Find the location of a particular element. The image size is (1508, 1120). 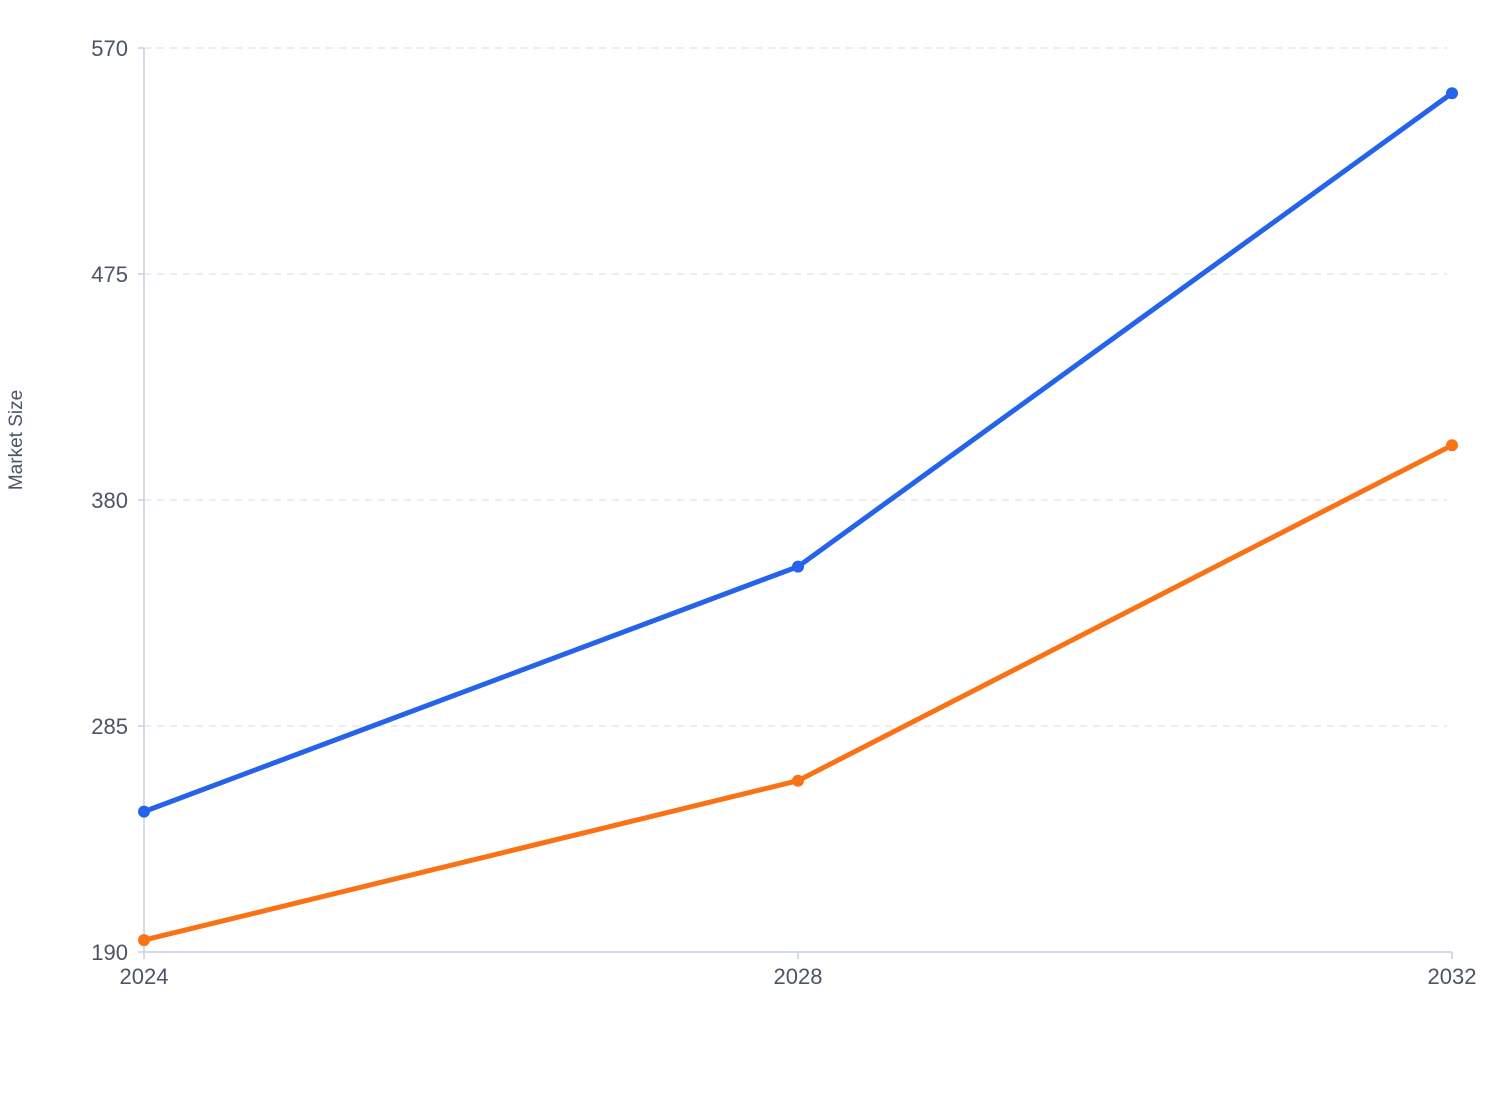

x-tick-label: 2032 is located at coordinates (1452, 976).